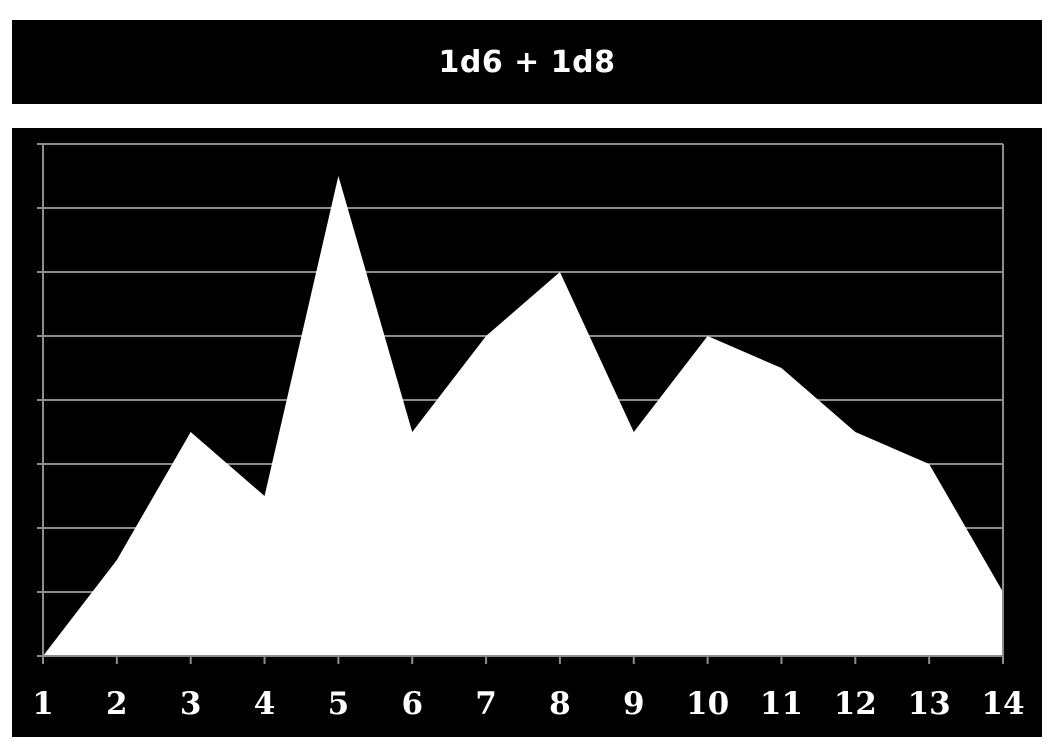 Image resolution: width=1056 pixels, height=749 pixels. Describe the element at coordinates (339, 704) in the screenshot. I see `x-tick-label-5: 5` at that location.